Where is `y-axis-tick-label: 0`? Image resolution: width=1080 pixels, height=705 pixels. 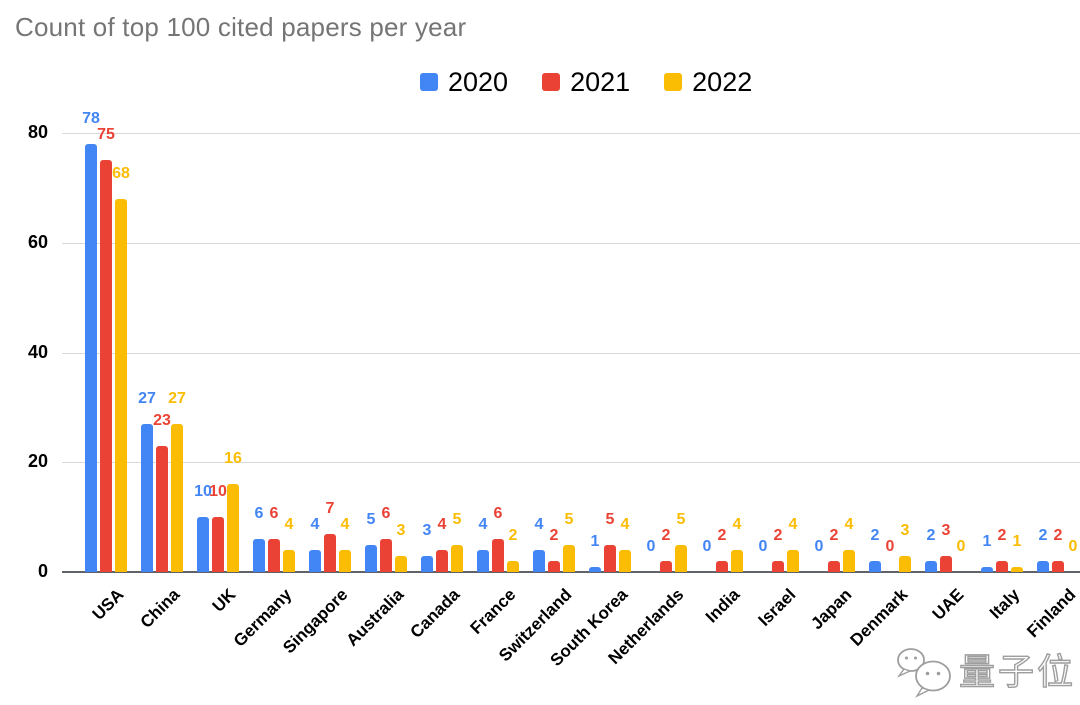 y-axis-tick-label: 0 is located at coordinates (42, 571).